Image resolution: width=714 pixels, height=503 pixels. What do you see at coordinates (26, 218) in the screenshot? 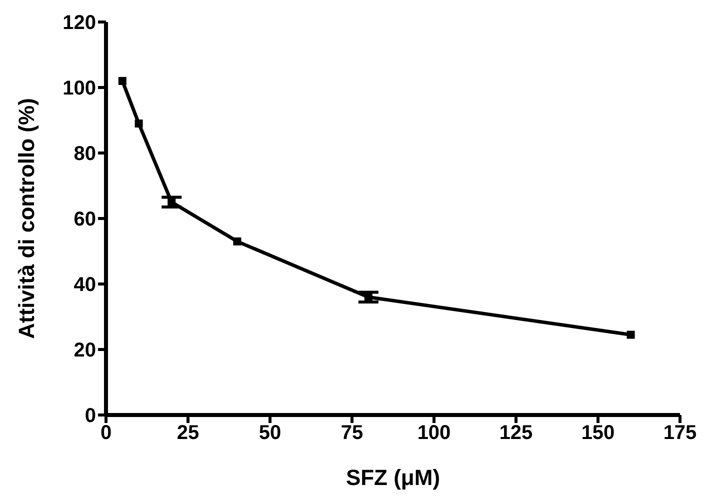
I see `y-axis-title: Attività di controllo (%)` at bounding box center [26, 218].